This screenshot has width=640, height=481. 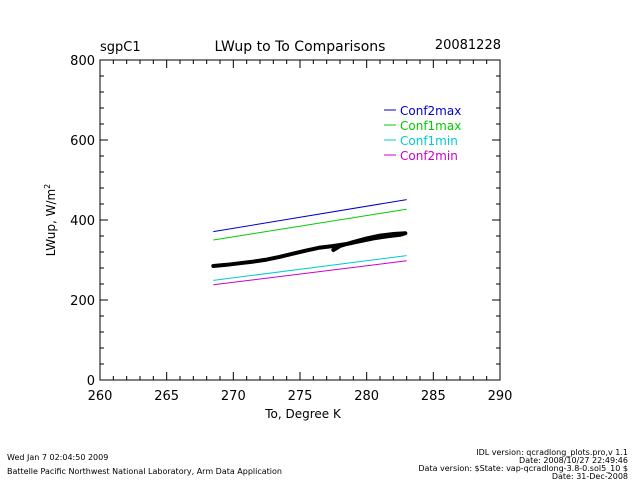 I want to click on legend-label: Conf2min, so click(x=429, y=156).